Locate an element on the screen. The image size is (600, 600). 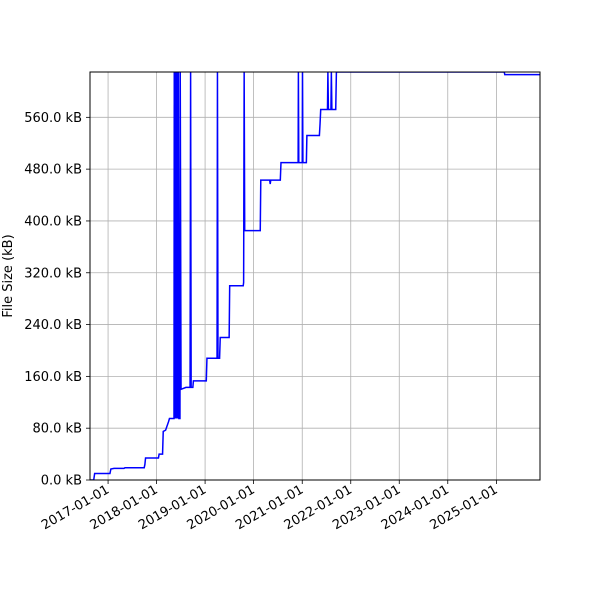
y-tick-label: 240.0 kB is located at coordinates (53, 325).